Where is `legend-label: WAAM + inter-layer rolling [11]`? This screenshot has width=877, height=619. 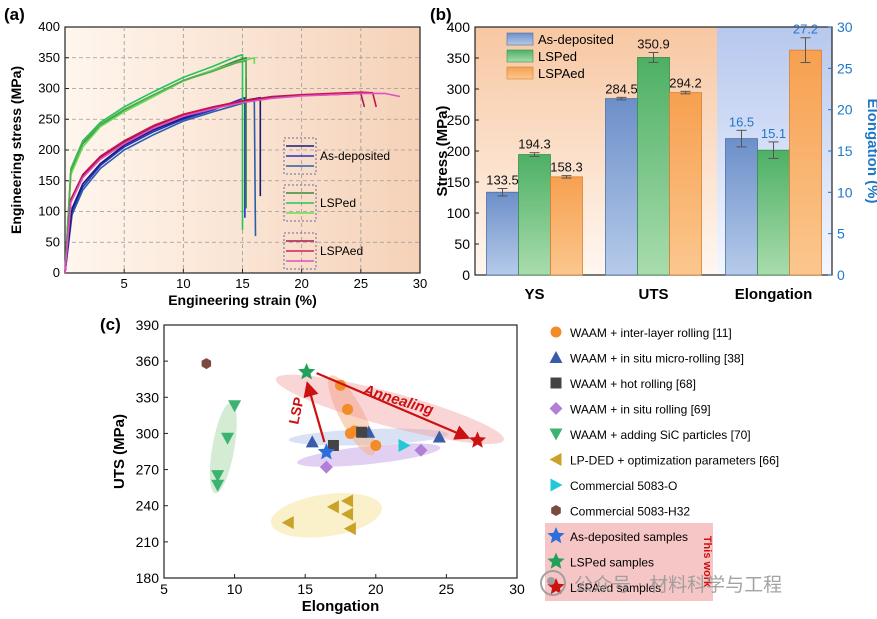 legend-label: WAAM + inter-layer rolling [11] is located at coordinates (651, 333).